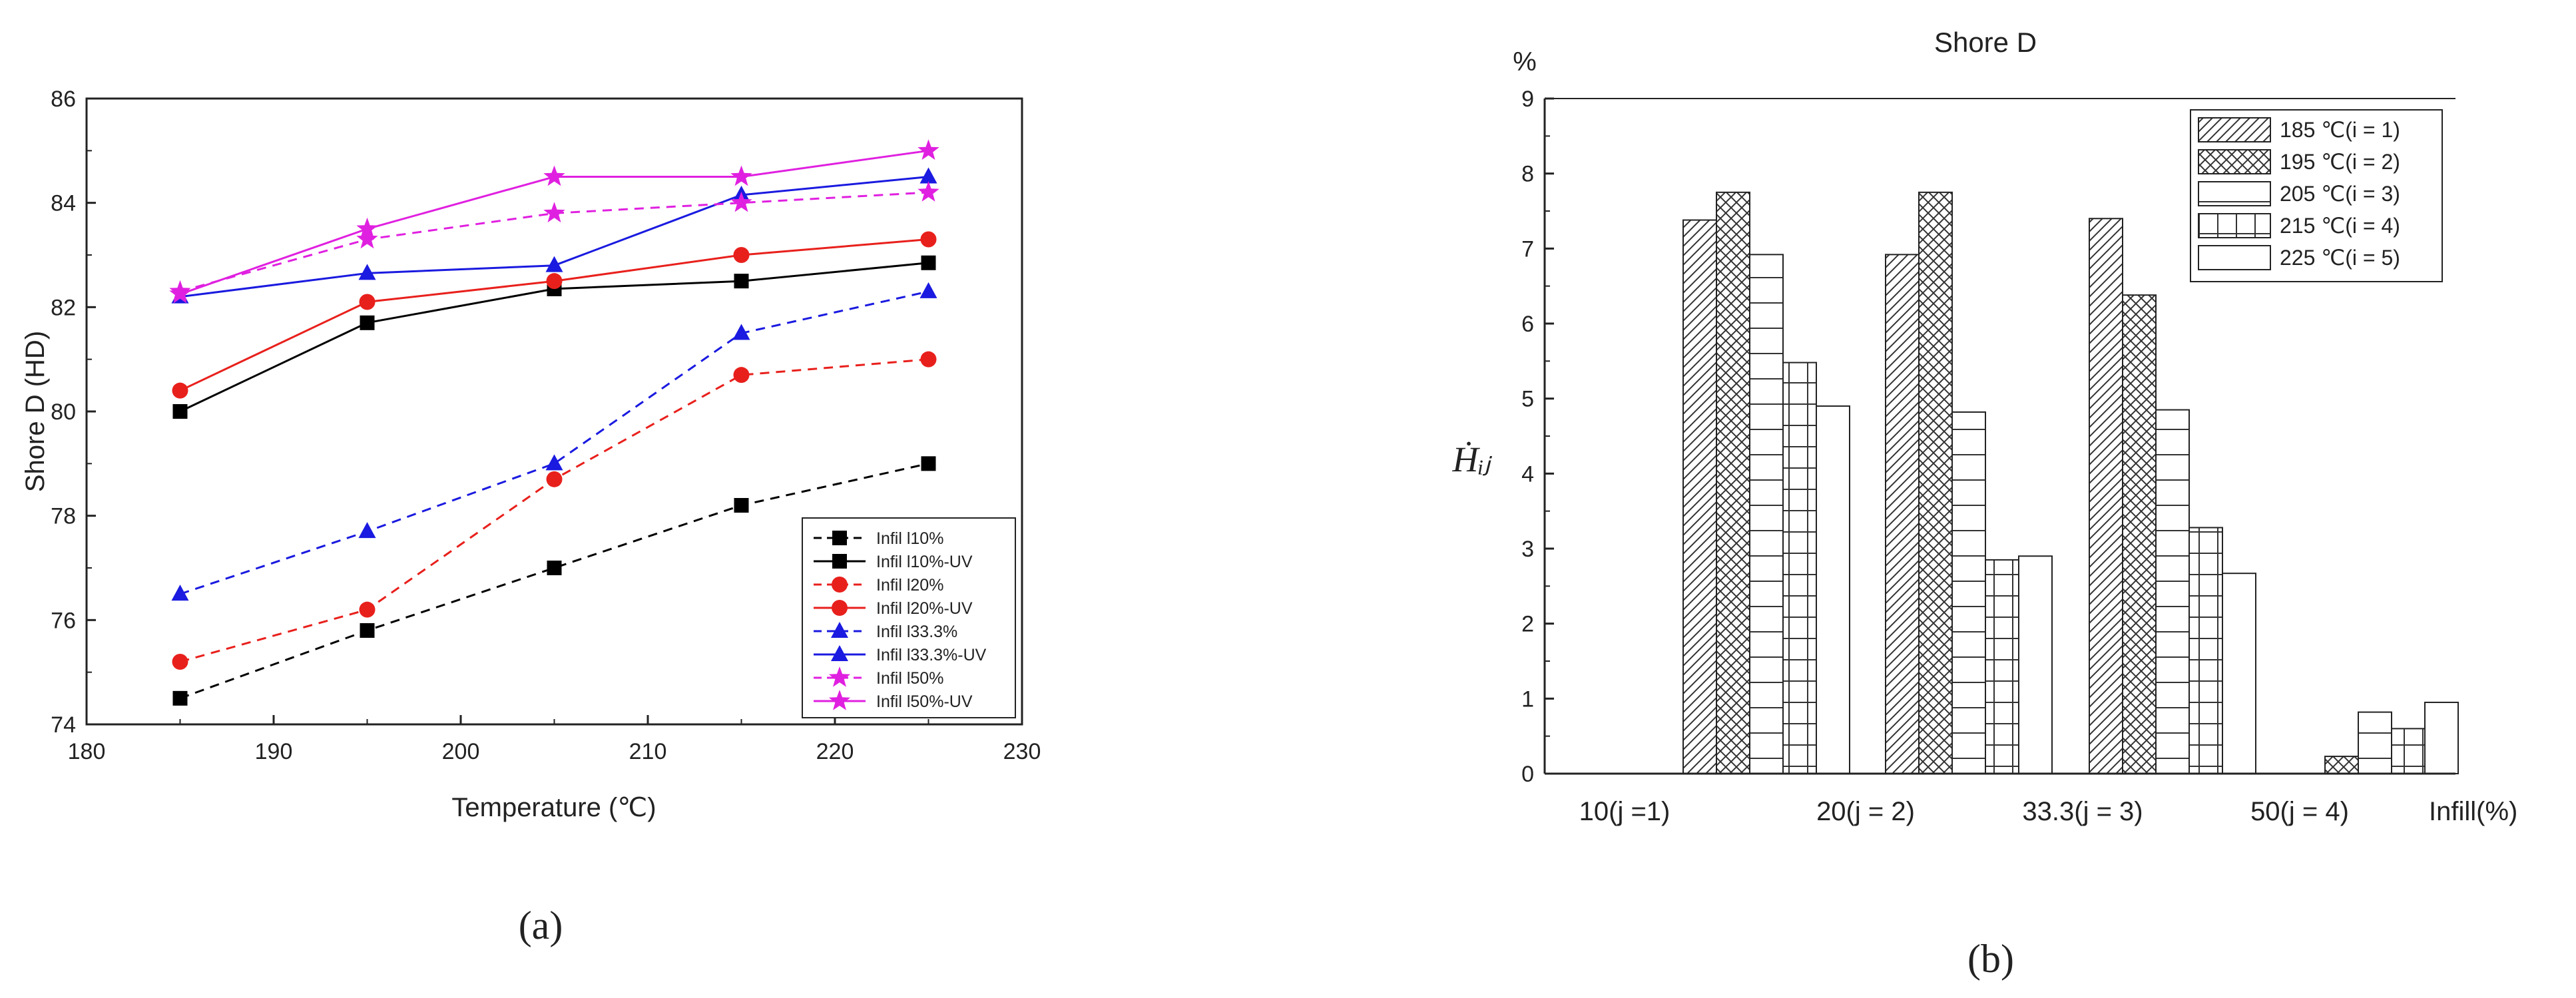 The height and width of the screenshot is (998, 2576). What do you see at coordinates (1527, 174) in the screenshot?
I see `y-tick-label: 8` at bounding box center [1527, 174].